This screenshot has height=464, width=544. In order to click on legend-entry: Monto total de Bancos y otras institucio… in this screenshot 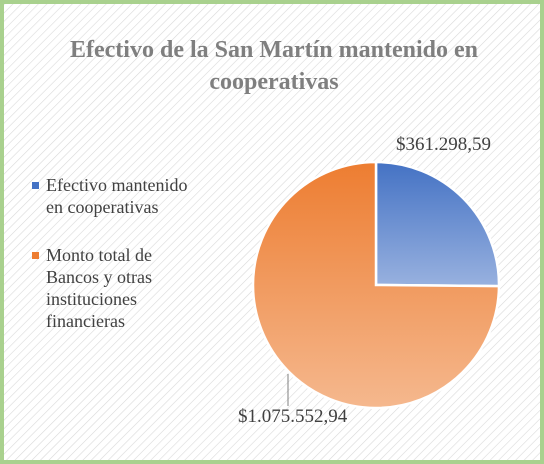, I will do `click(117, 288)`.